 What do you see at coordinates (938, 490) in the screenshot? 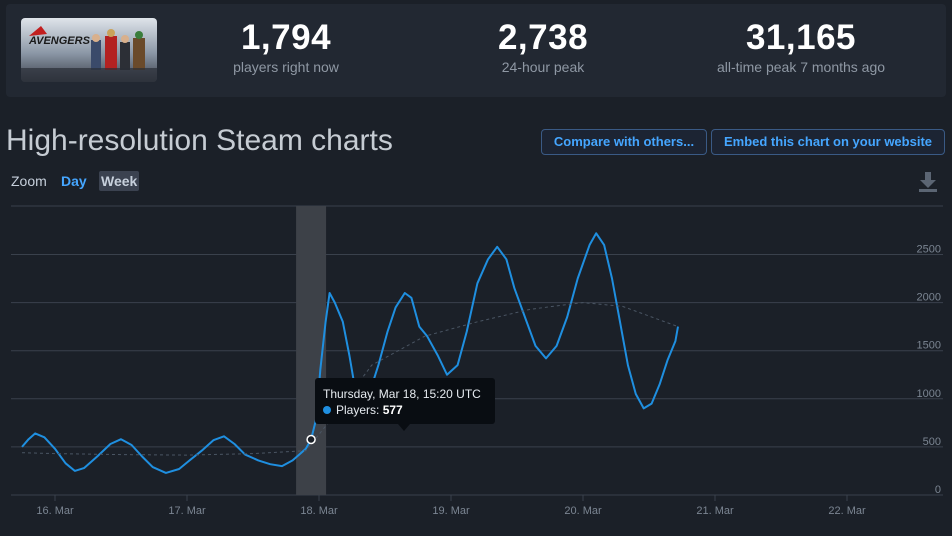
I see `y-tick-label: 0` at bounding box center [938, 490].